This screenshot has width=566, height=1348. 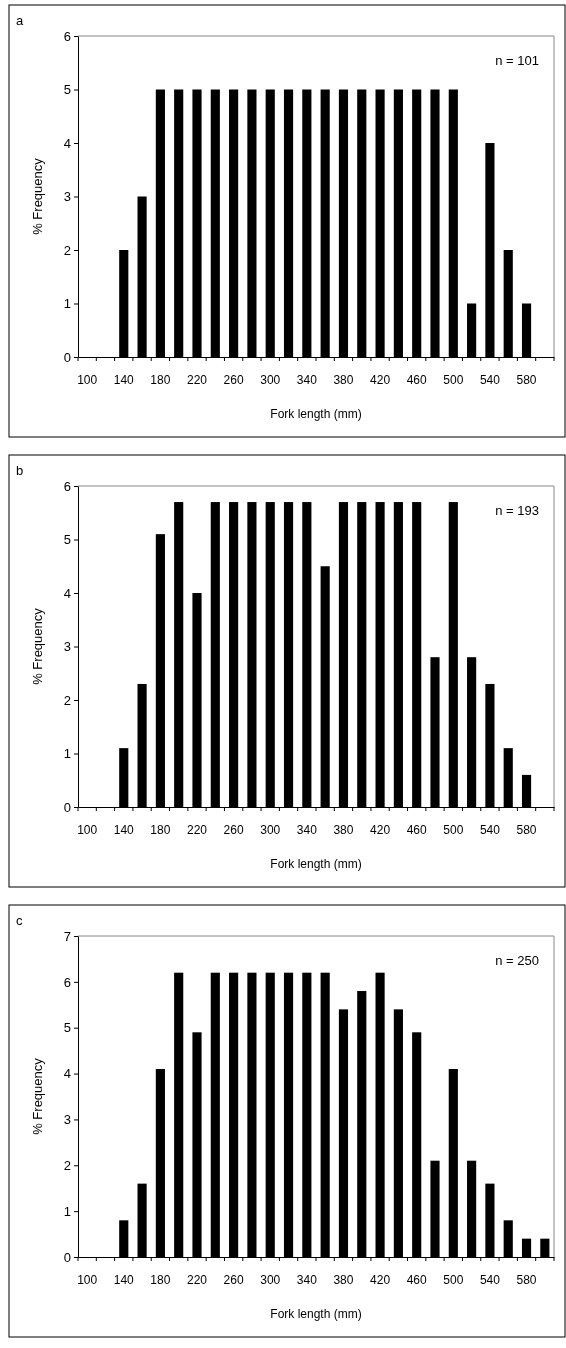 What do you see at coordinates (517, 510) in the screenshot?
I see `annotation: n = 193` at bounding box center [517, 510].